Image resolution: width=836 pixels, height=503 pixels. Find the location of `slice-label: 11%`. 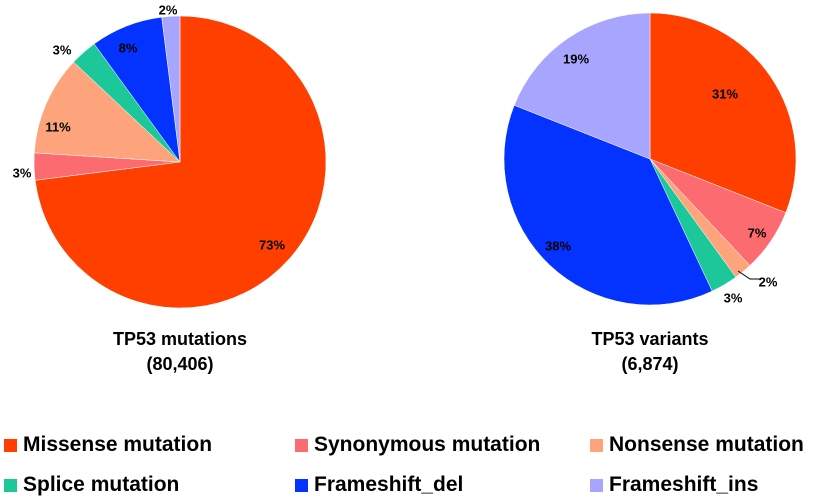

slice-label: 11% is located at coordinates (58, 126).